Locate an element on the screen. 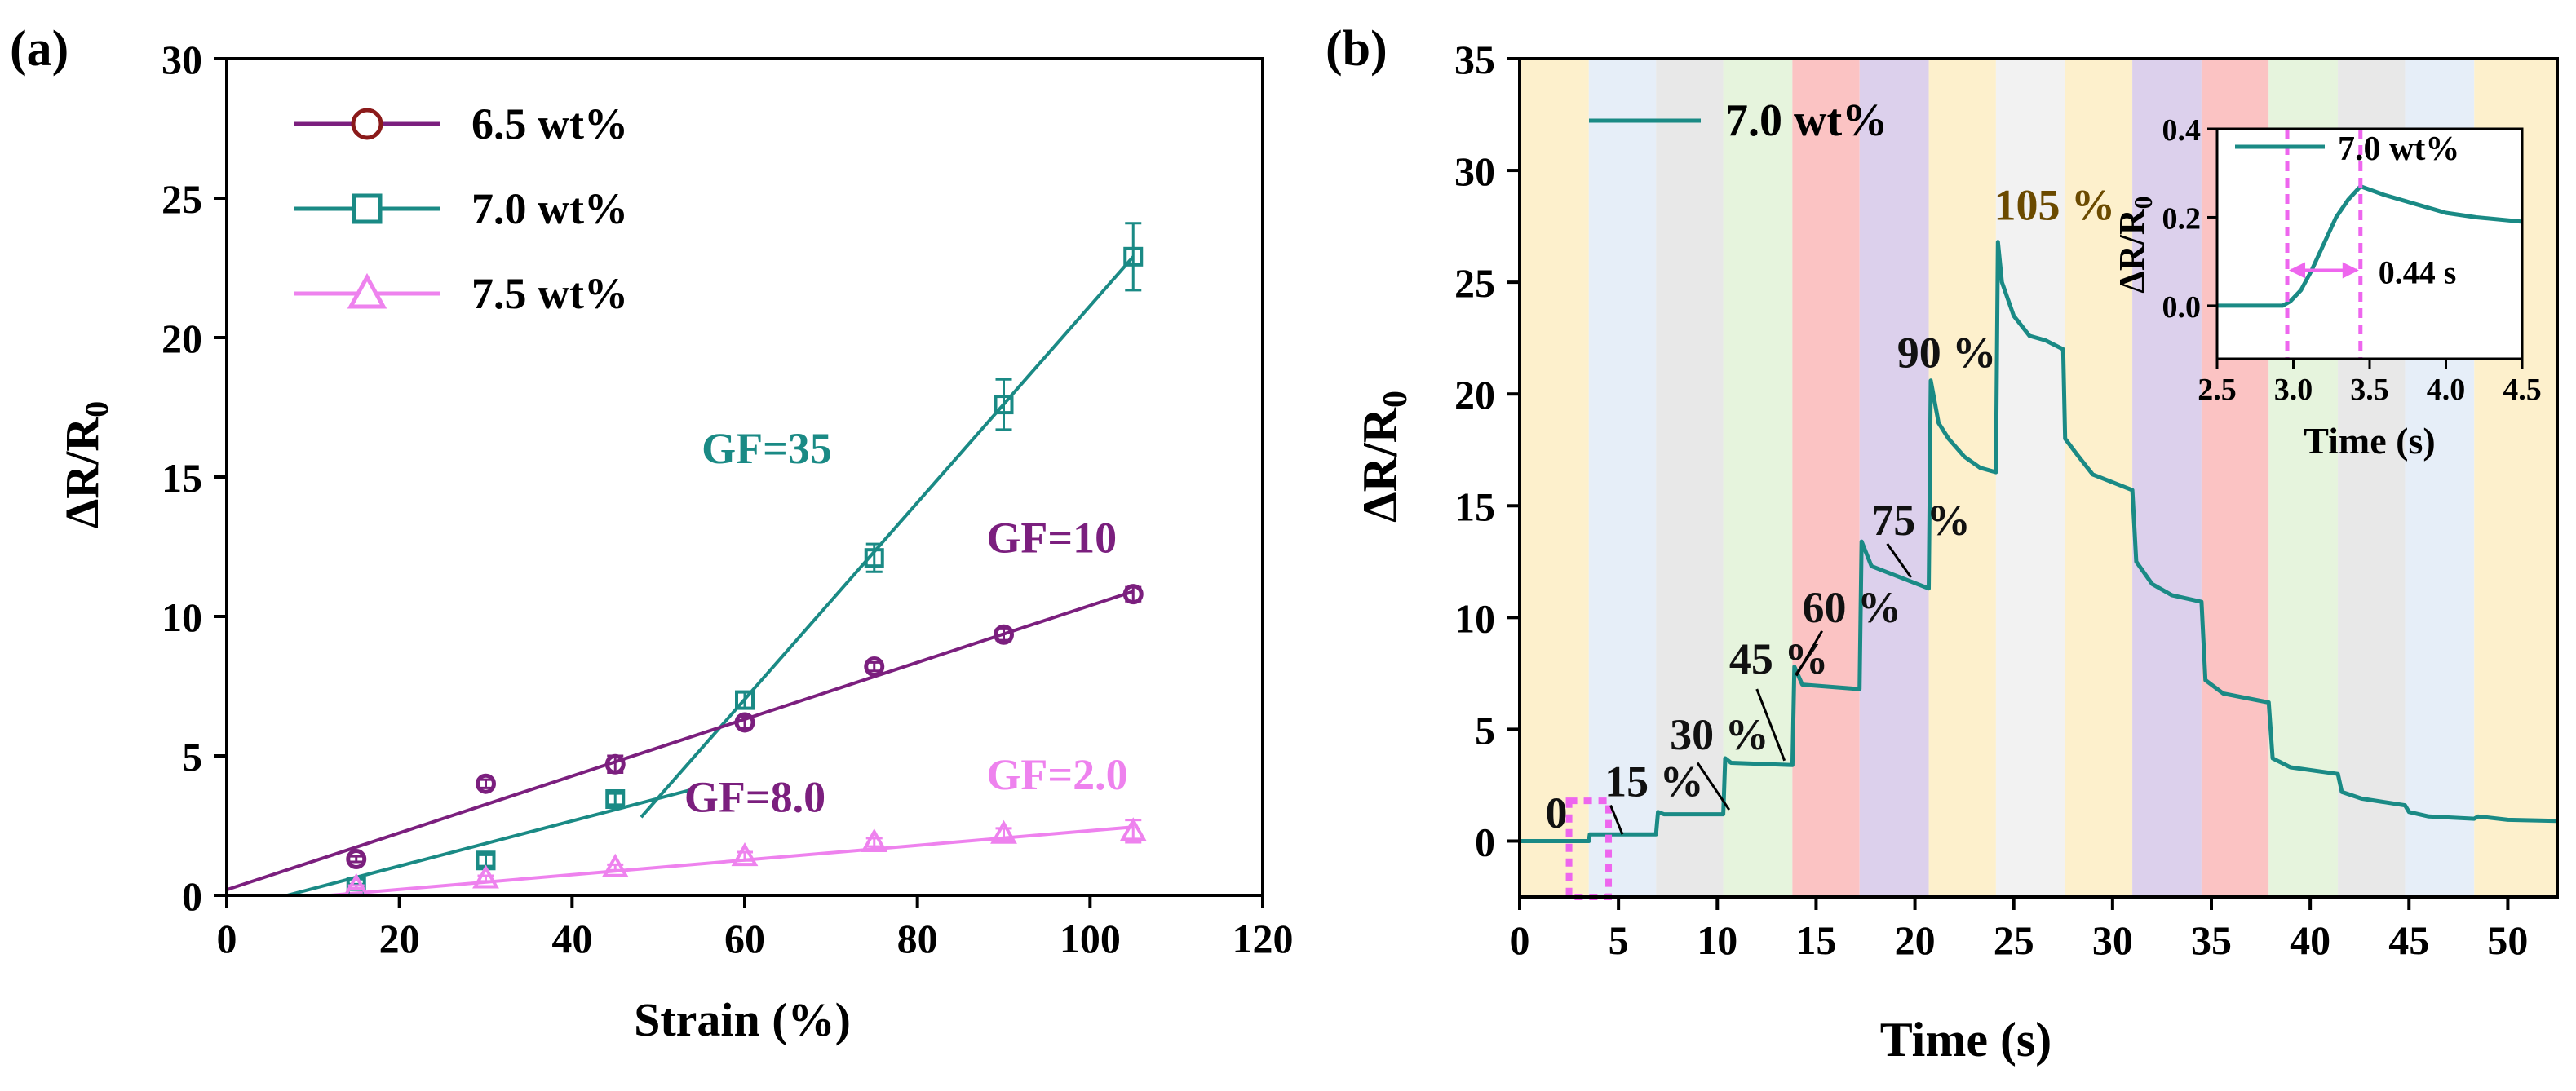  inset-y-tick-label-2: 0.4 is located at coordinates (2182, 130).